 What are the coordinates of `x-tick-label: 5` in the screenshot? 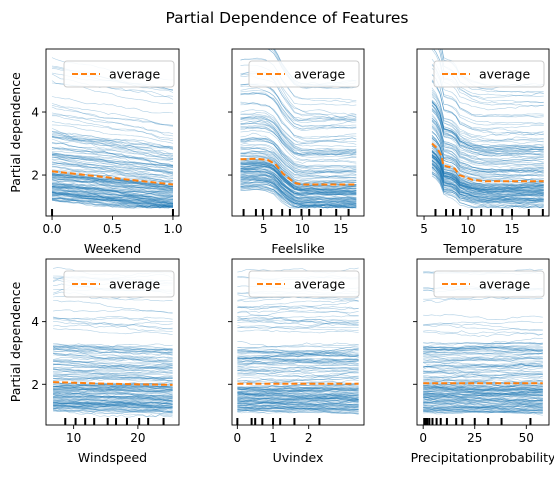 It's located at (424, 229).